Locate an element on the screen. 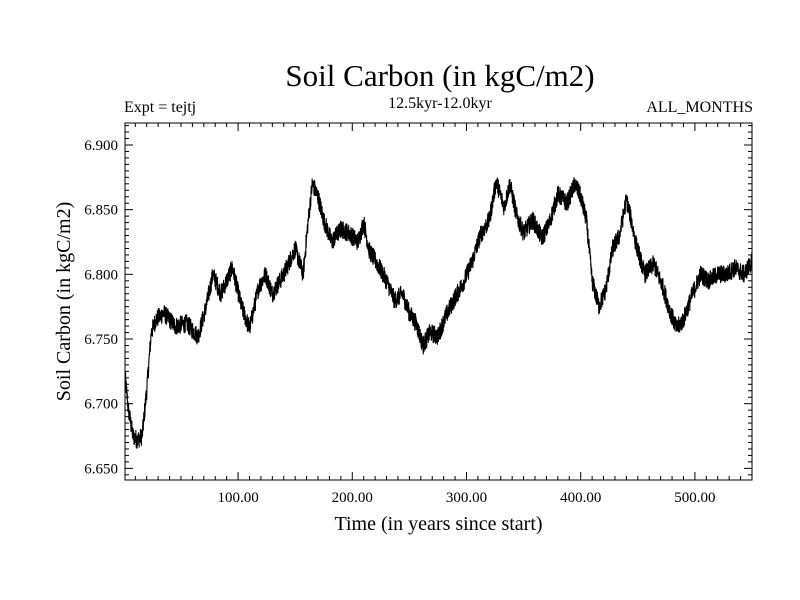  y-tick-label: 6.800 is located at coordinates (101, 275).